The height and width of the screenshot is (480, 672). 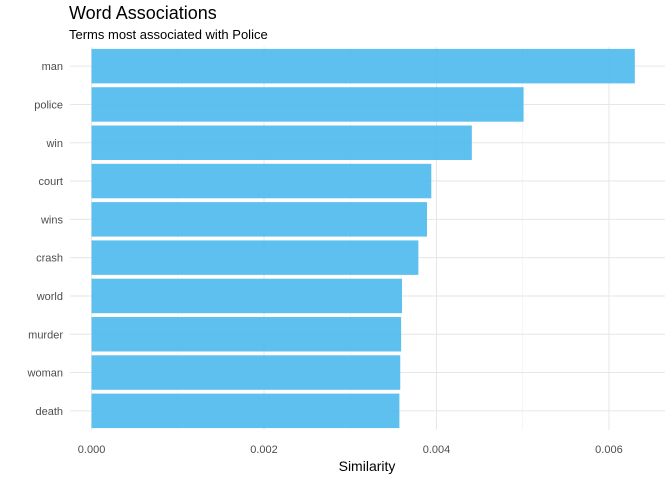 I want to click on bar-death, so click(x=245, y=411).